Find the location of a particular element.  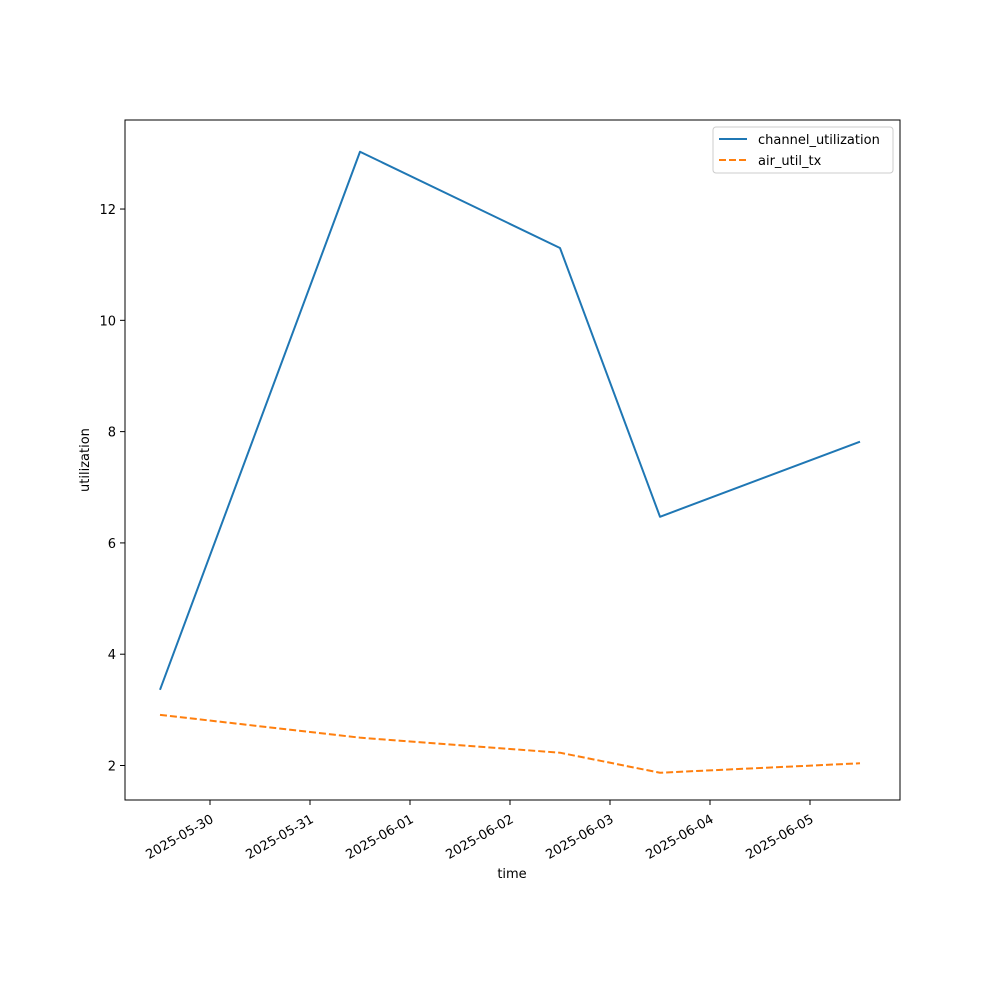

y-tick-label: 10 is located at coordinates (107, 321).